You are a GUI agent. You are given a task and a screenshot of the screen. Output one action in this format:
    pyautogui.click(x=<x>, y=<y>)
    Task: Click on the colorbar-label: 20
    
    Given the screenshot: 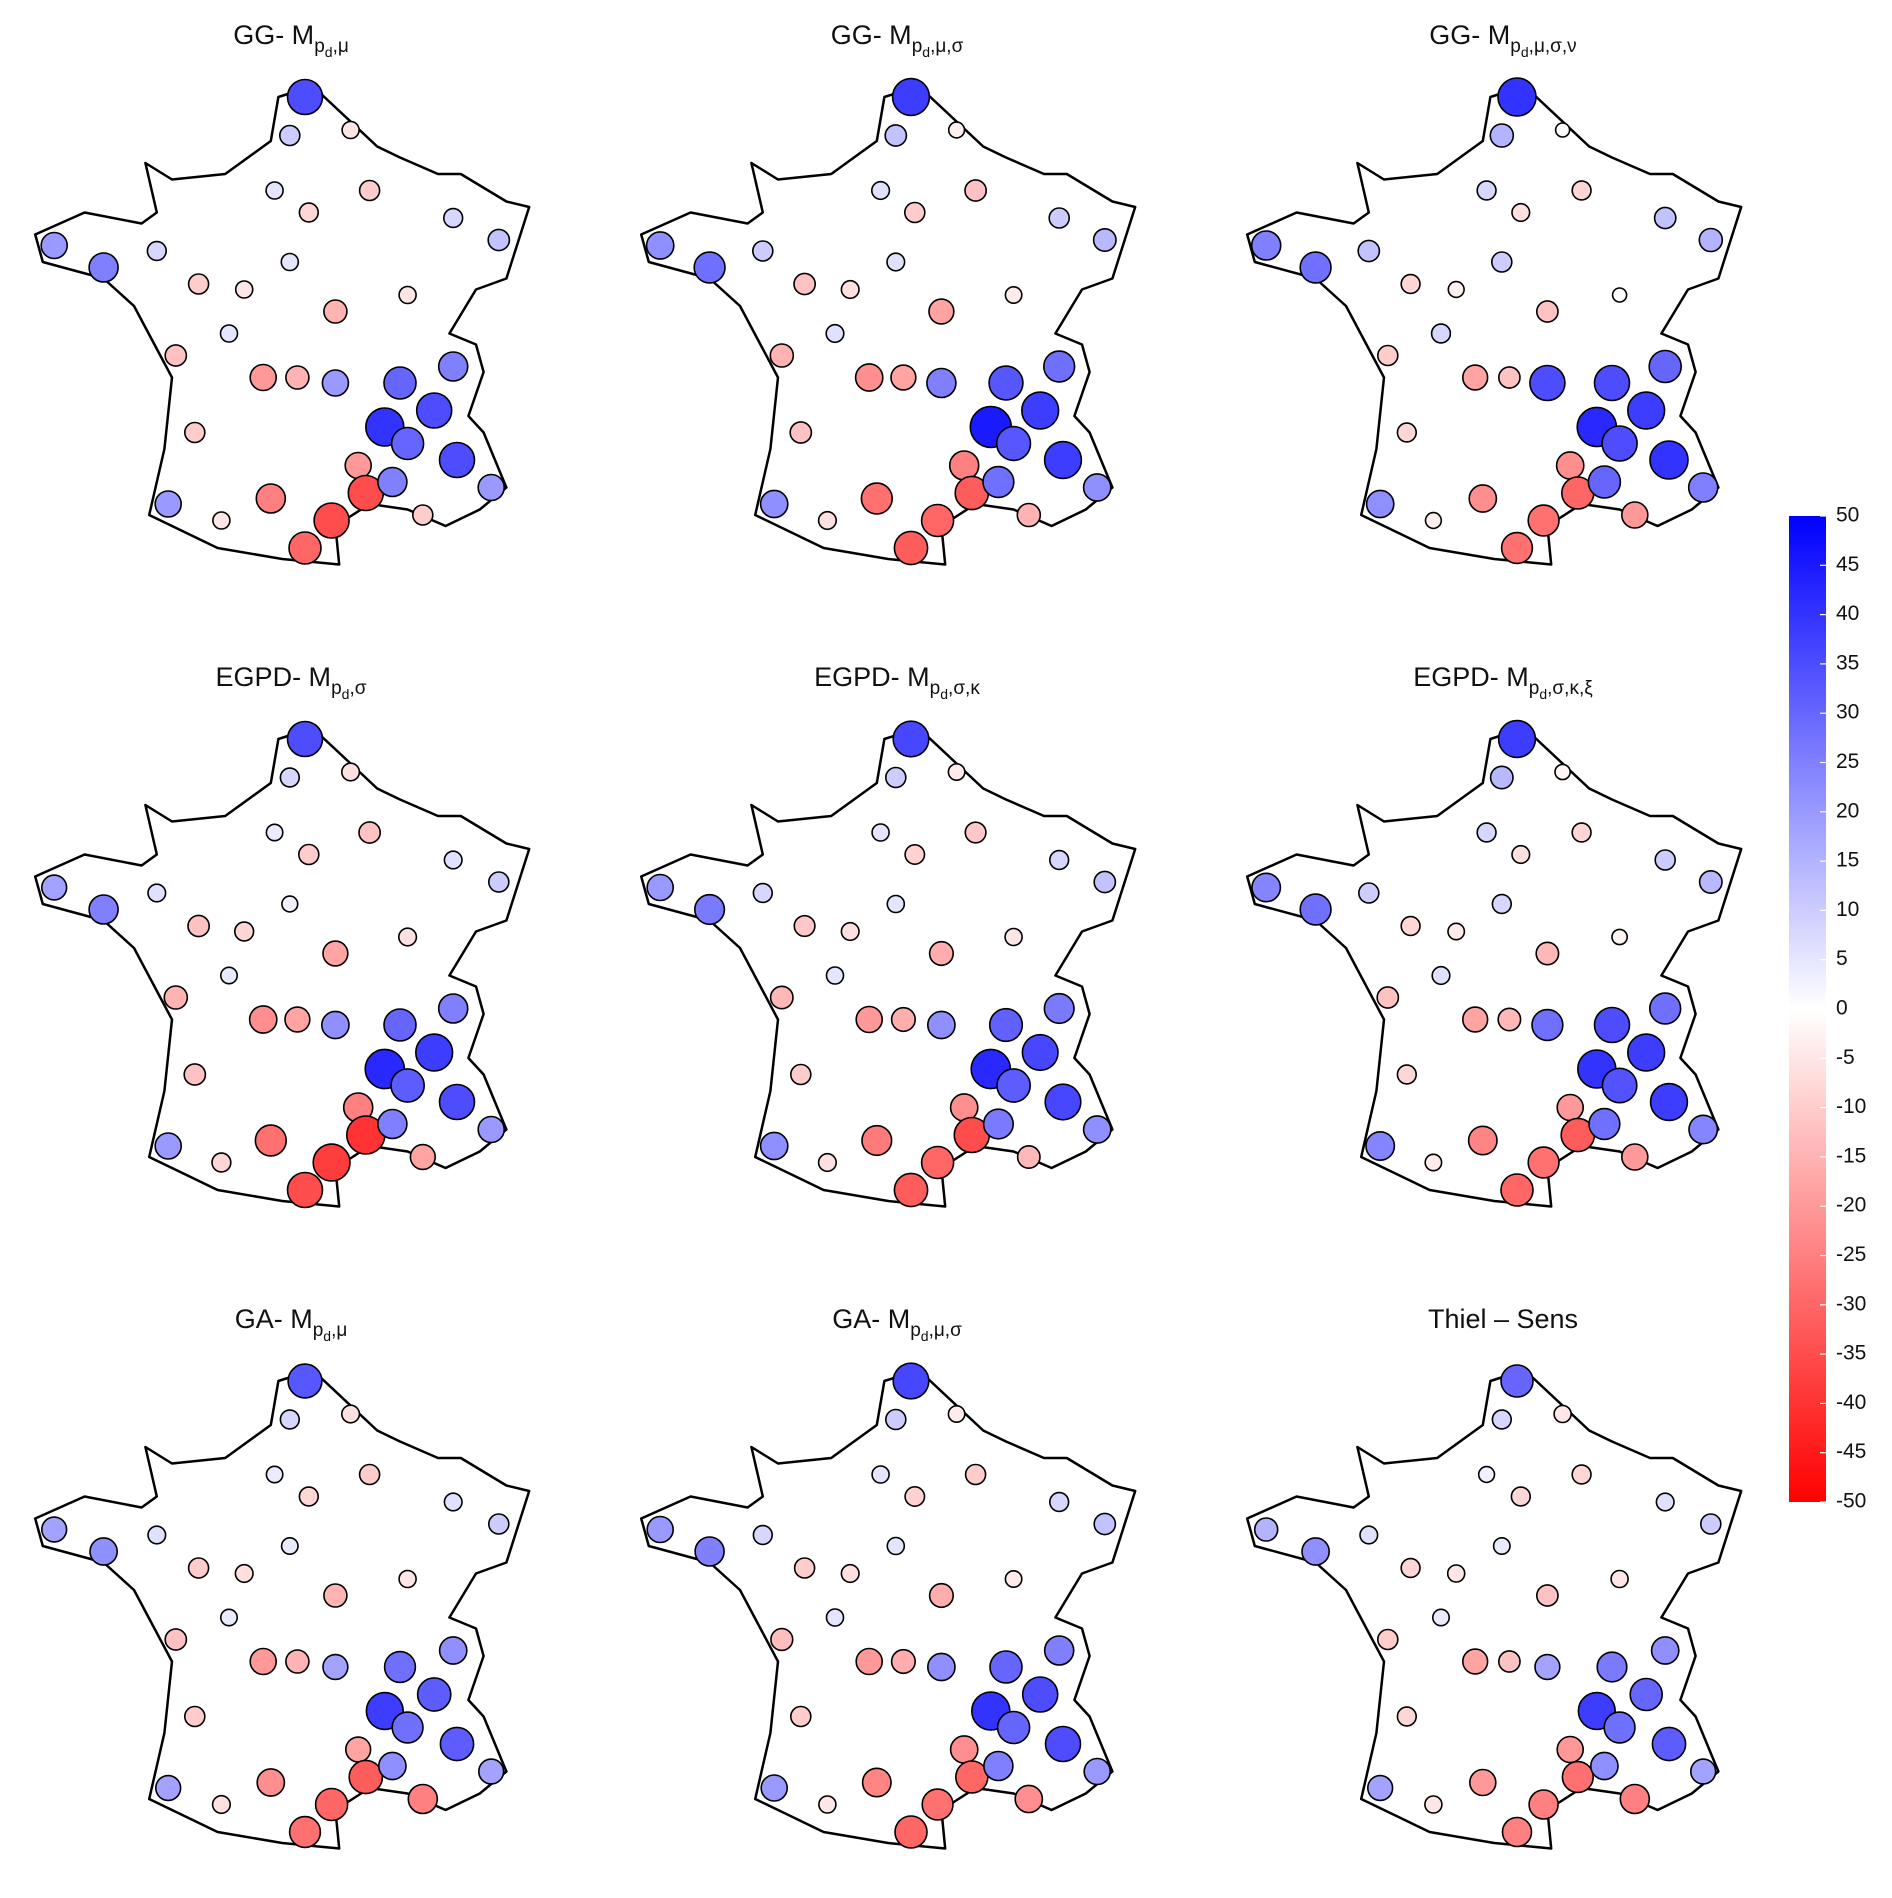 What is the action you would take?
    pyautogui.click(x=1847, y=810)
    